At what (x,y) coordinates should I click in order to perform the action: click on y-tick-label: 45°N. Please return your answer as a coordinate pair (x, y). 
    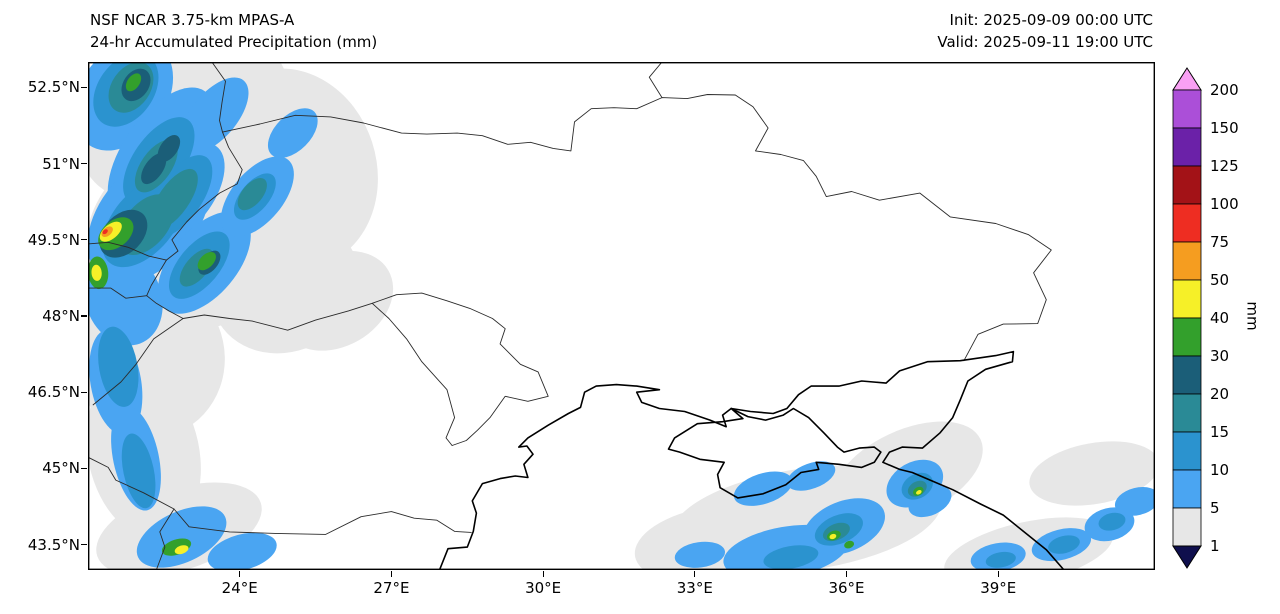
    Looking at the image, I should click on (61, 468).